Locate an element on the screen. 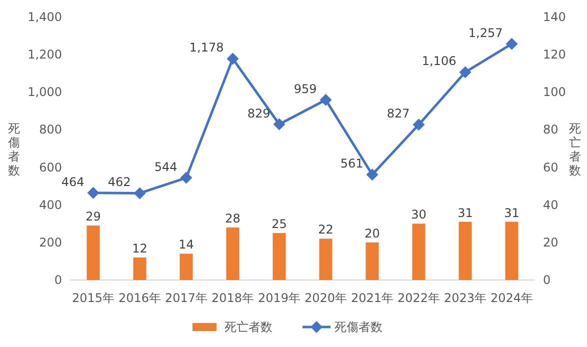  x-tick-label: 2023年 is located at coordinates (465, 298).